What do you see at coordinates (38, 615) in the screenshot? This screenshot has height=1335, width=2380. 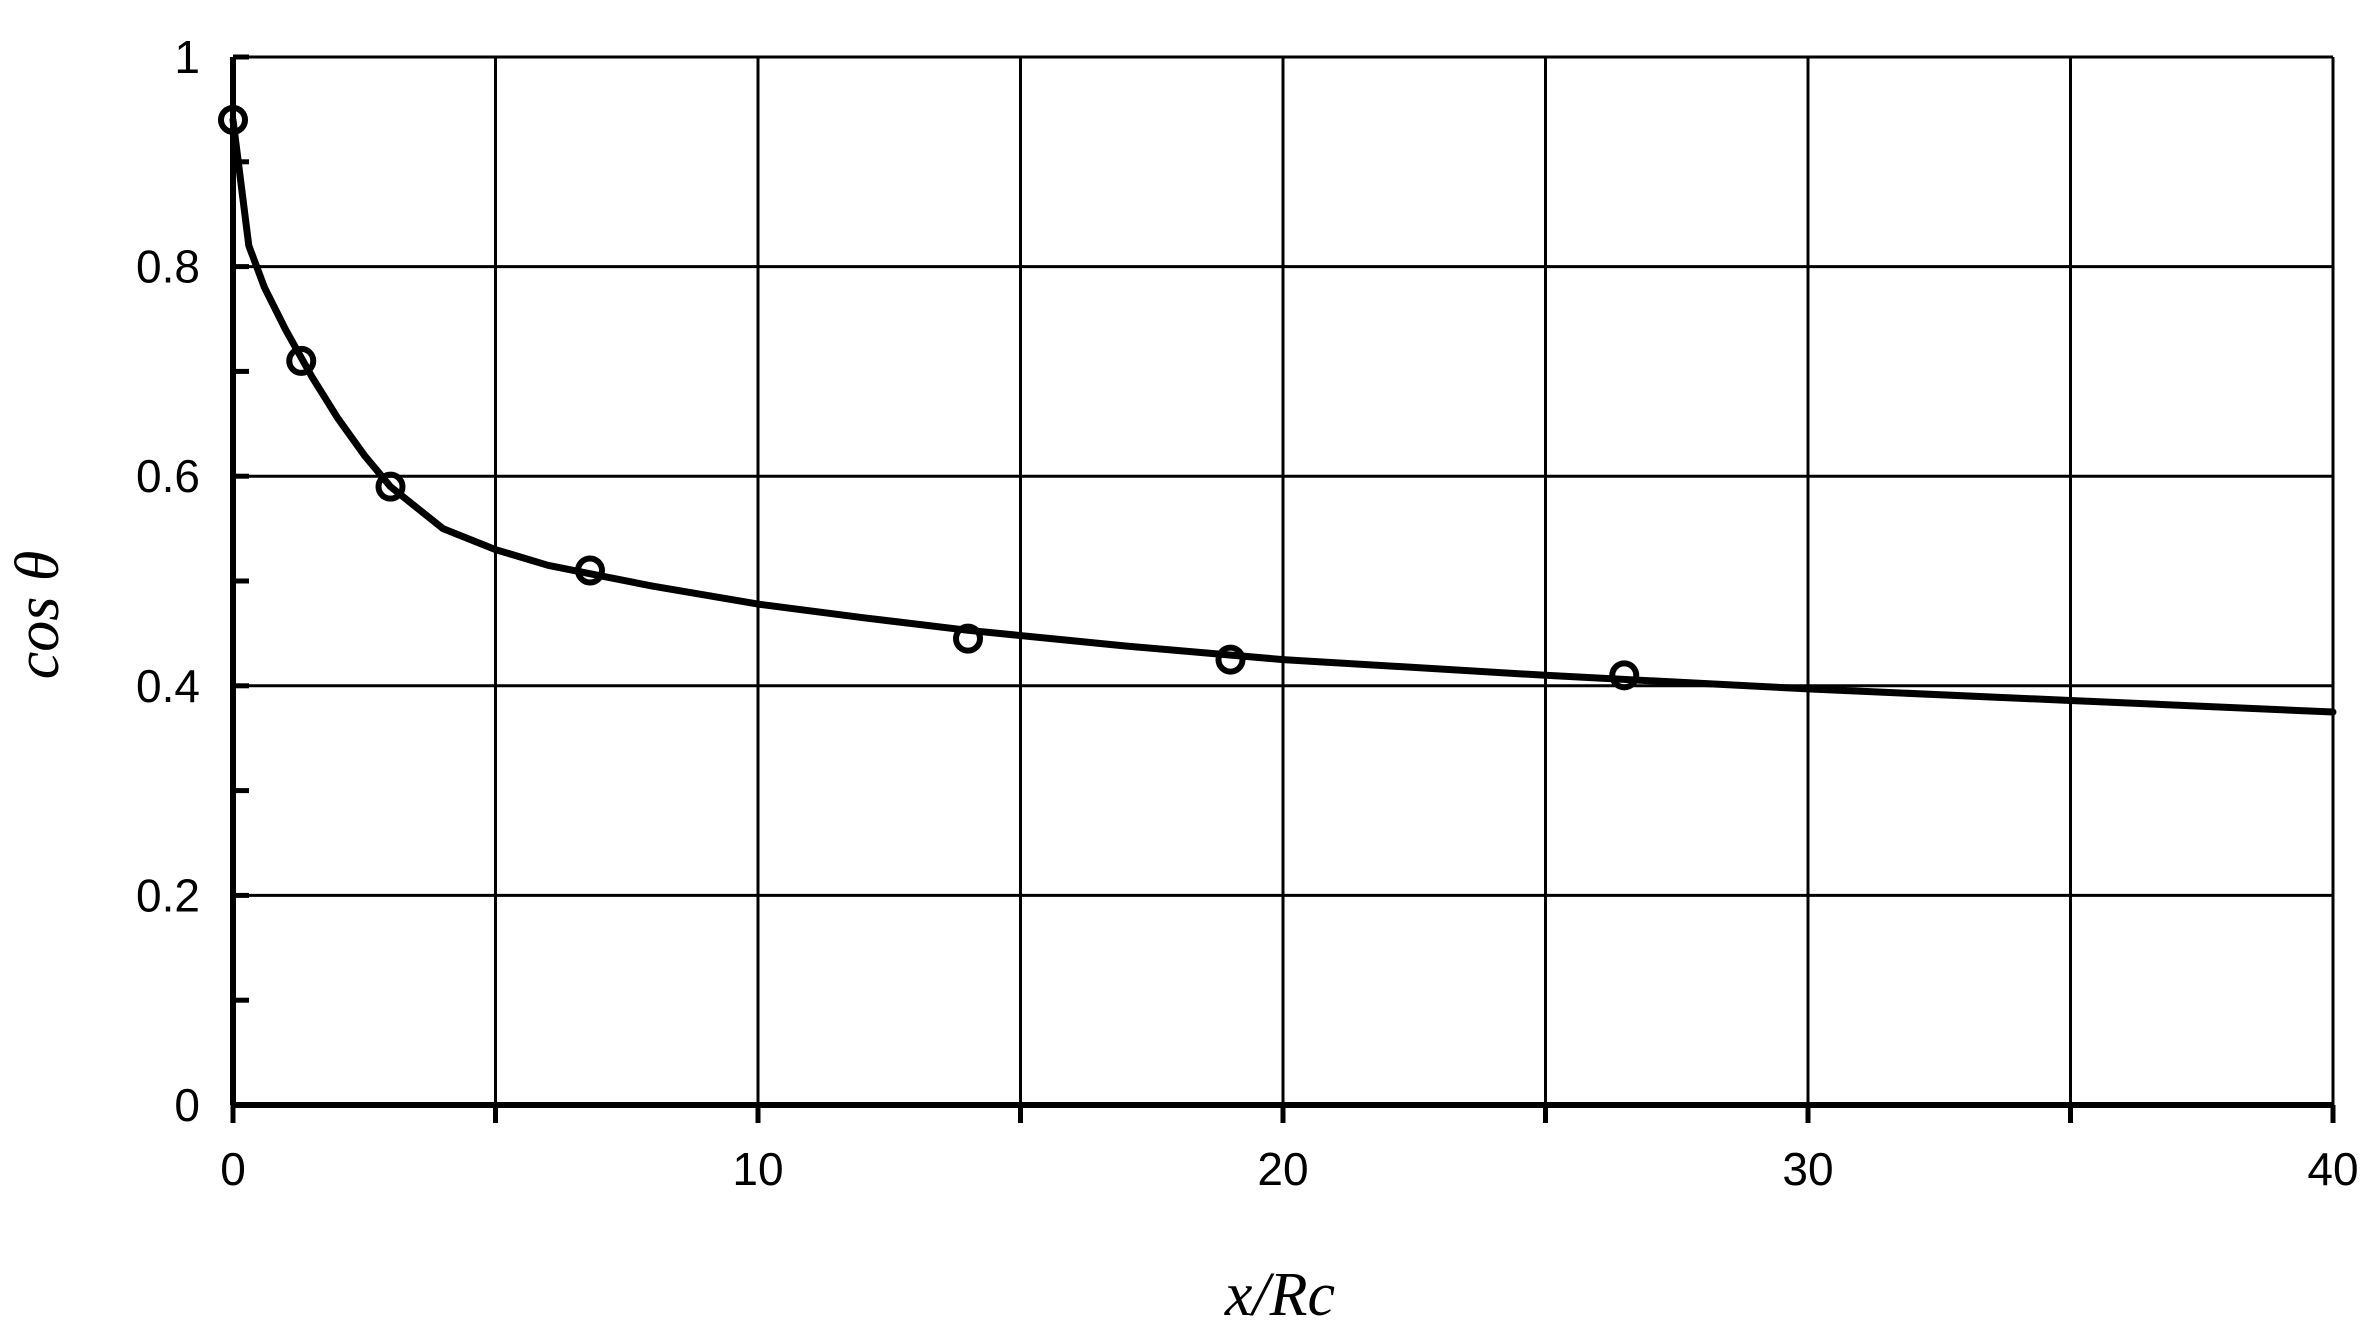 I see `y-axis-title: cos θ` at bounding box center [38, 615].